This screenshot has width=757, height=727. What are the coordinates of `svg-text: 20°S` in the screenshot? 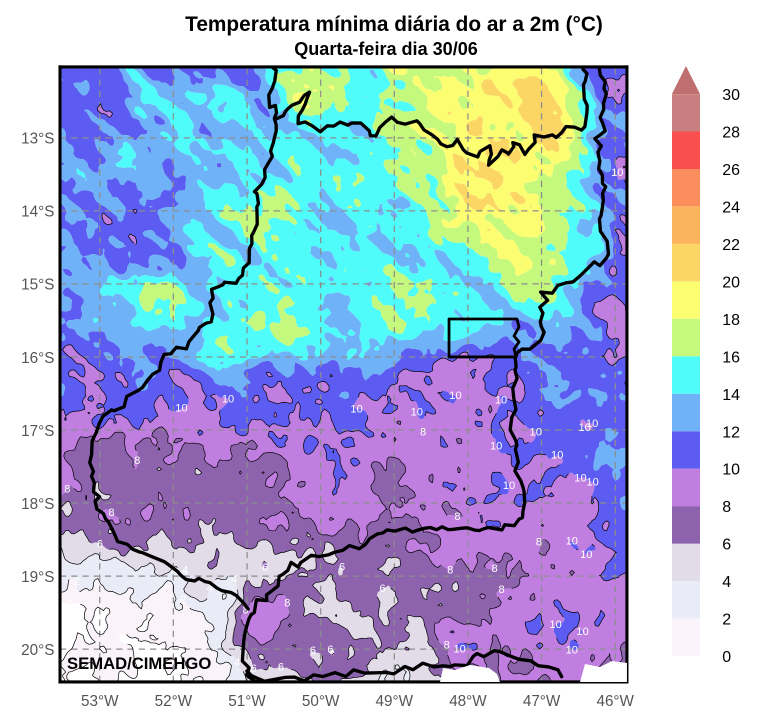 It's located at (37, 650).